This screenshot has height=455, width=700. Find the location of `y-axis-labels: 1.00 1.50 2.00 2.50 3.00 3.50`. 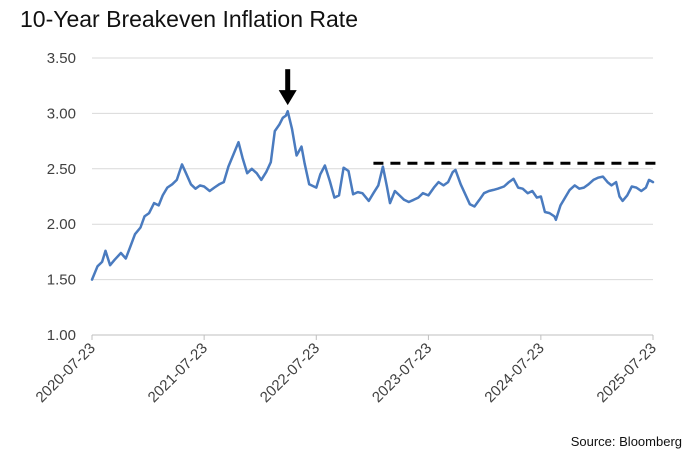

y-axis-labels: 1.00 1.50 2.00 2.50 3.00 3.50 is located at coordinates (61, 197).